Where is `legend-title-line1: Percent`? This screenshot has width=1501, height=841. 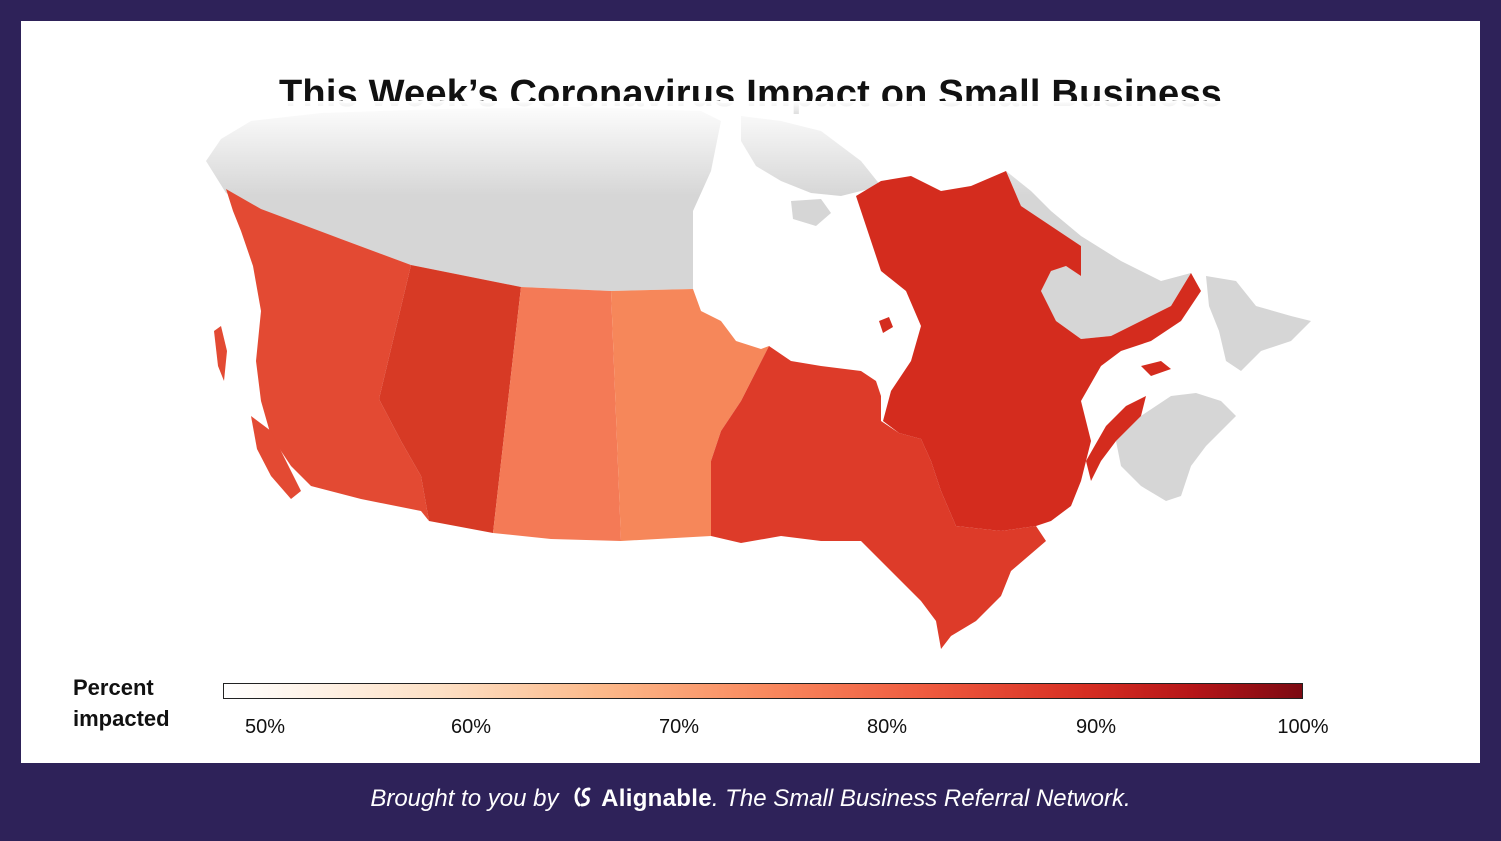
legend-title-line1: Percent is located at coordinates (113, 687).